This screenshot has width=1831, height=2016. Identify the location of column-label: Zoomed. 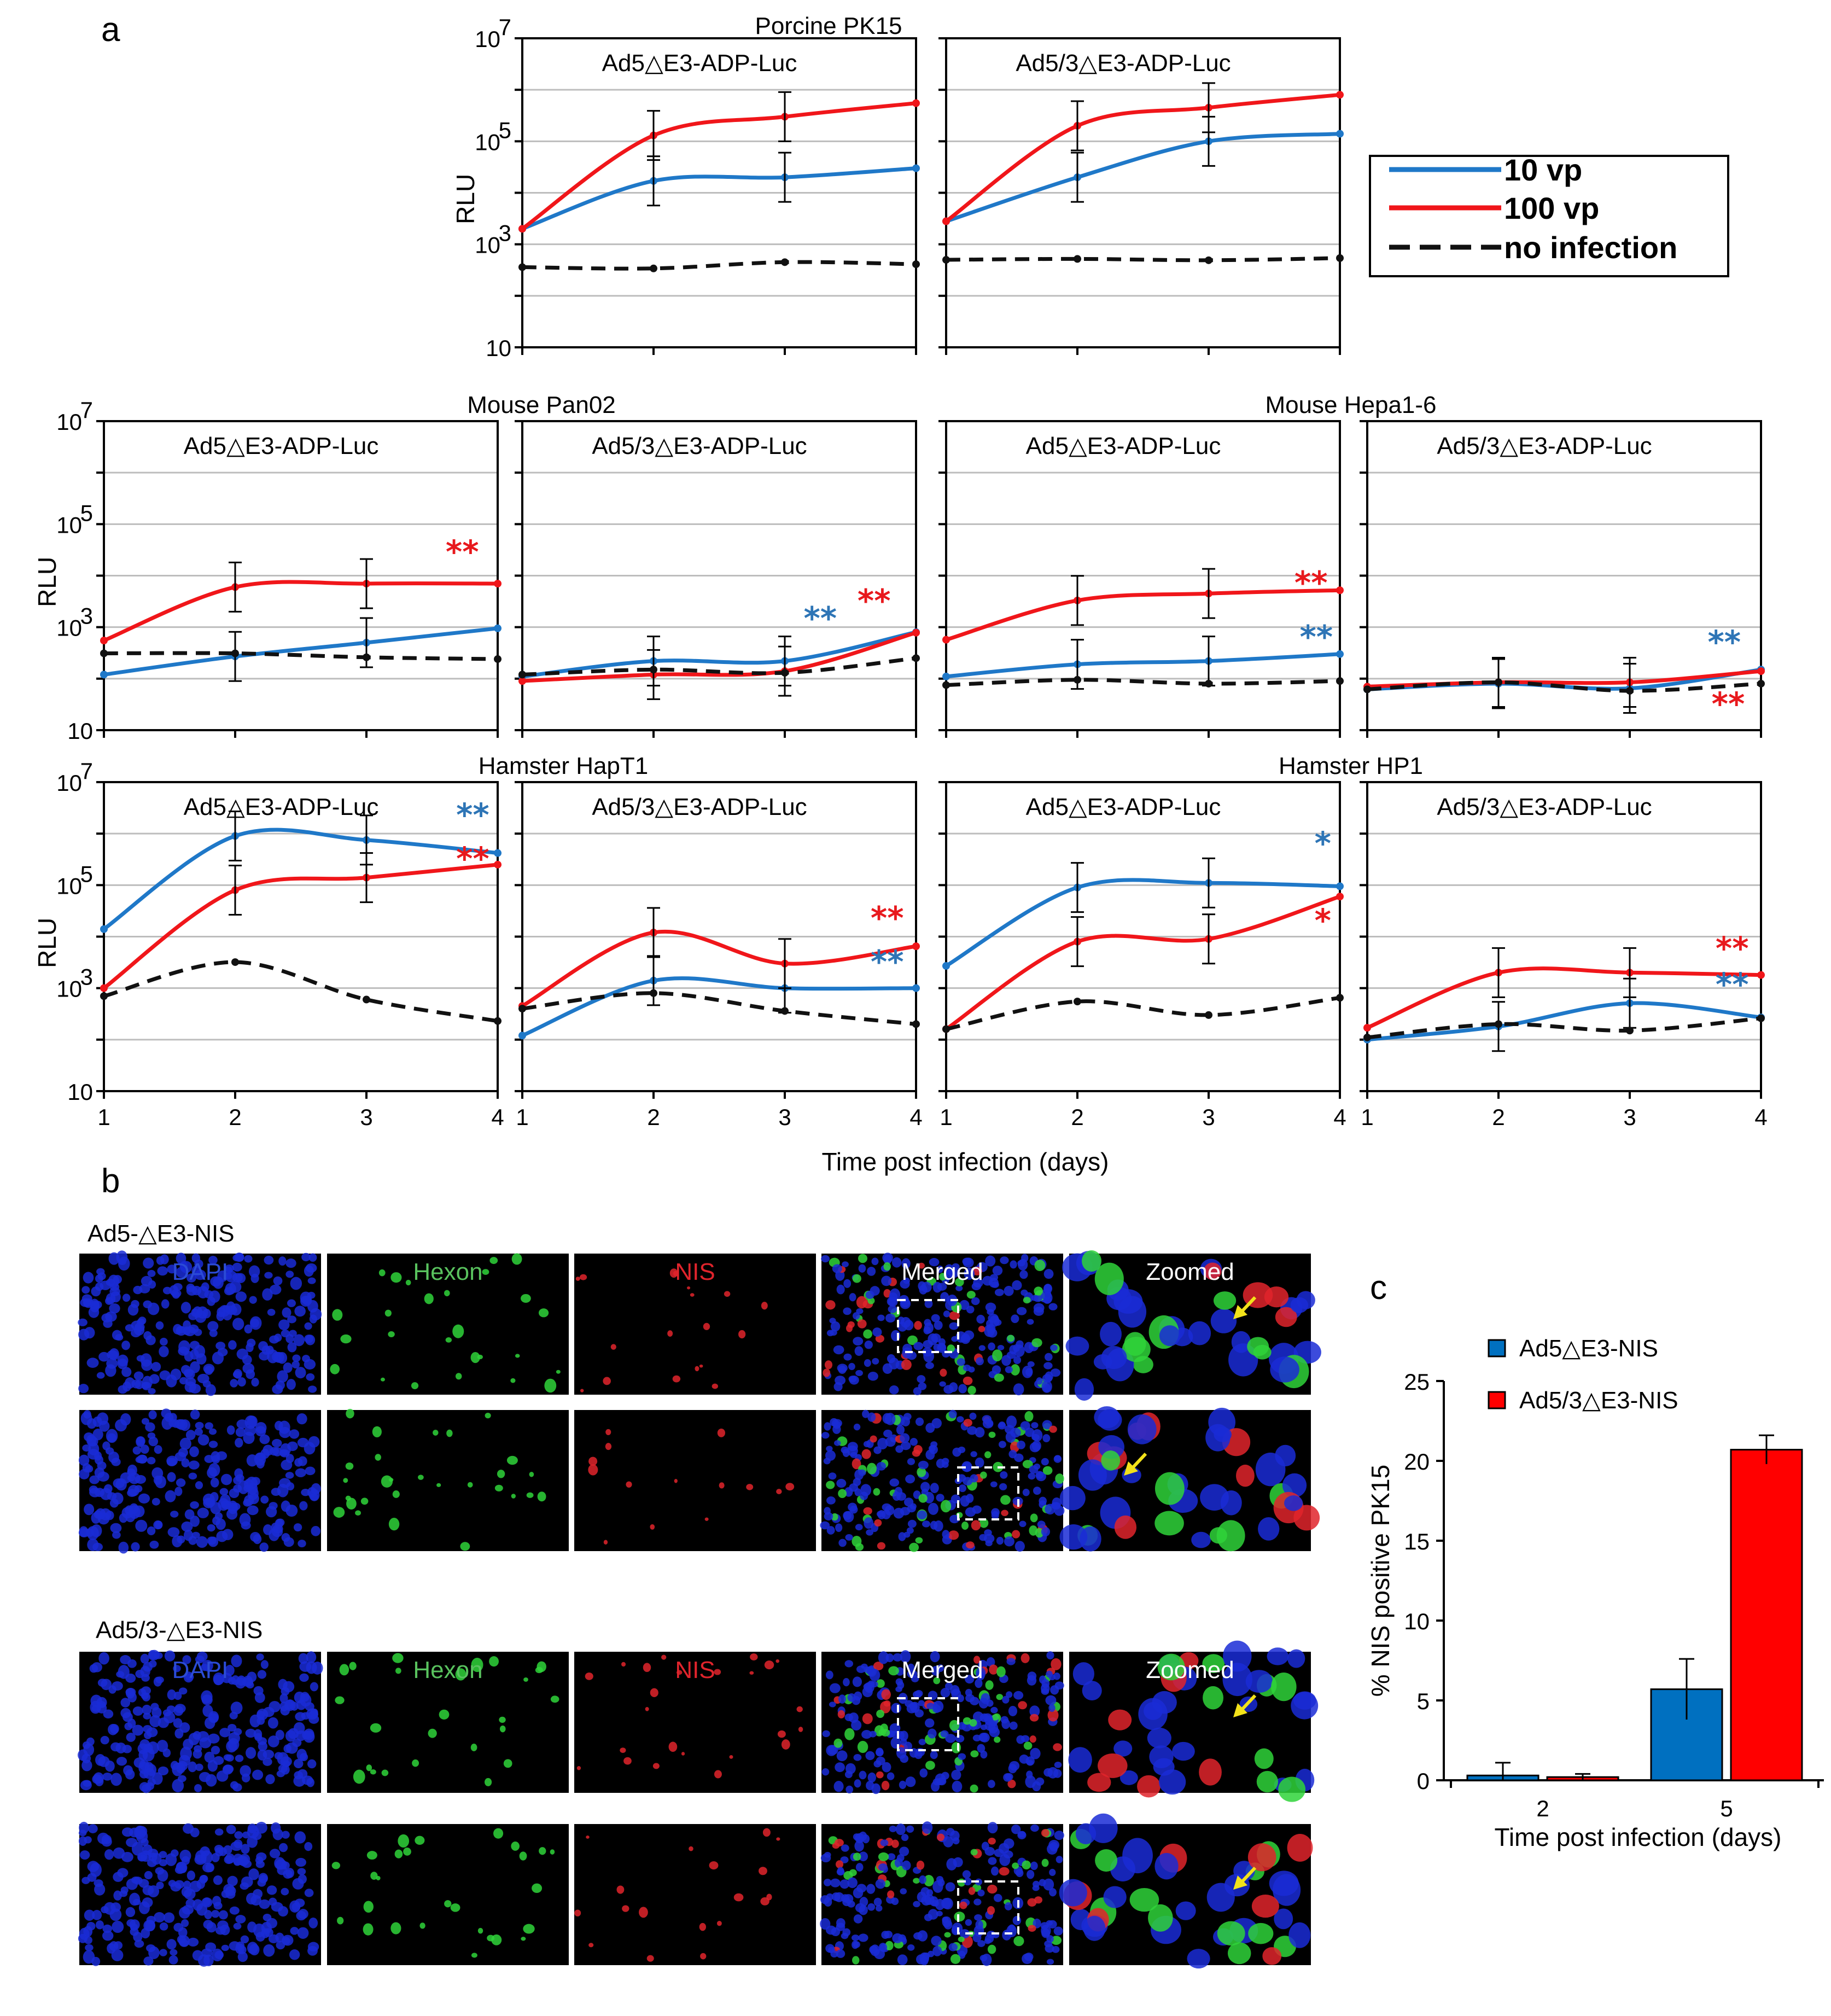
(1190, 1670).